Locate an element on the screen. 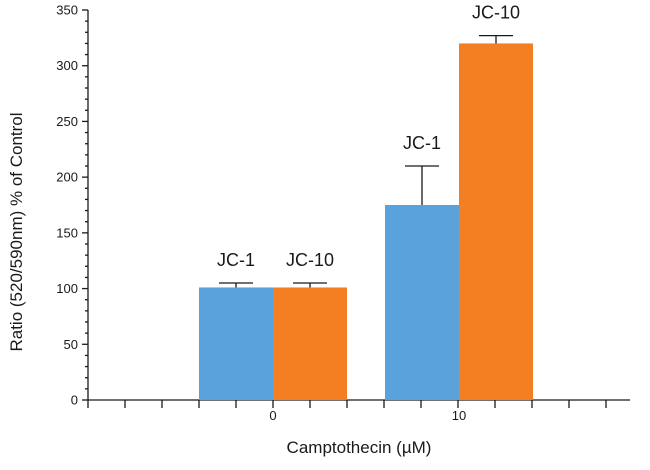 Image resolution: width=650 pixels, height=470 pixels. x-tick-label: 0 is located at coordinates (272, 415).